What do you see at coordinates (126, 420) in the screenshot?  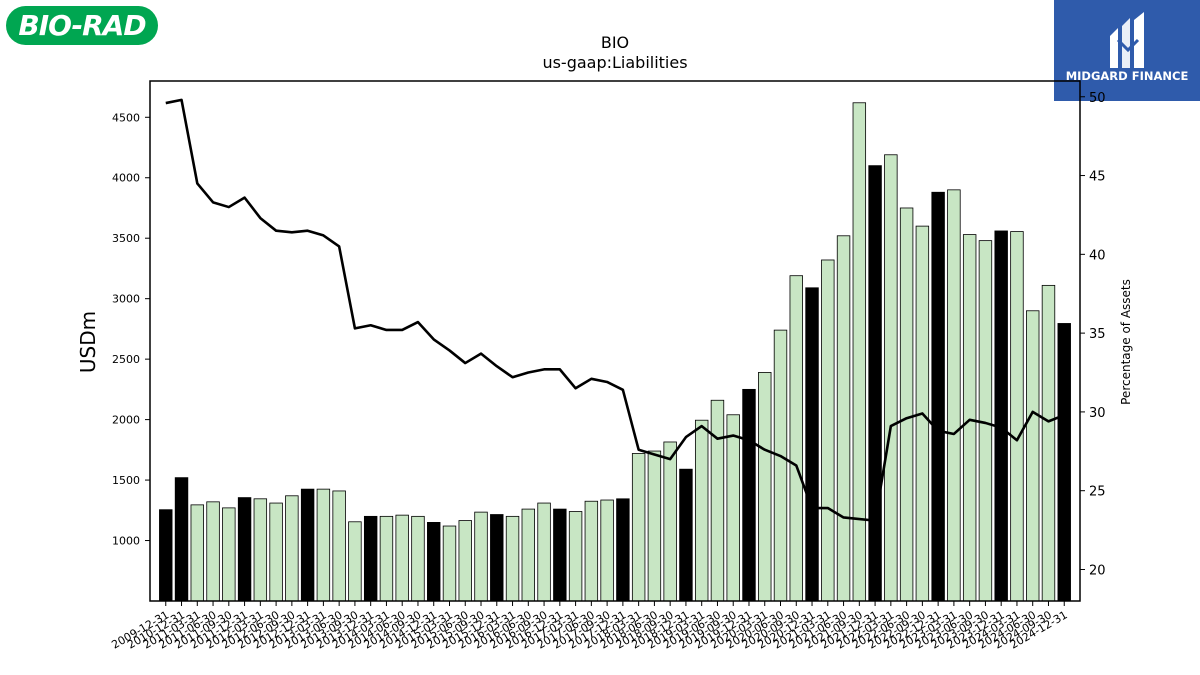 I see `y-tick-label: 2000` at bounding box center [126, 420].